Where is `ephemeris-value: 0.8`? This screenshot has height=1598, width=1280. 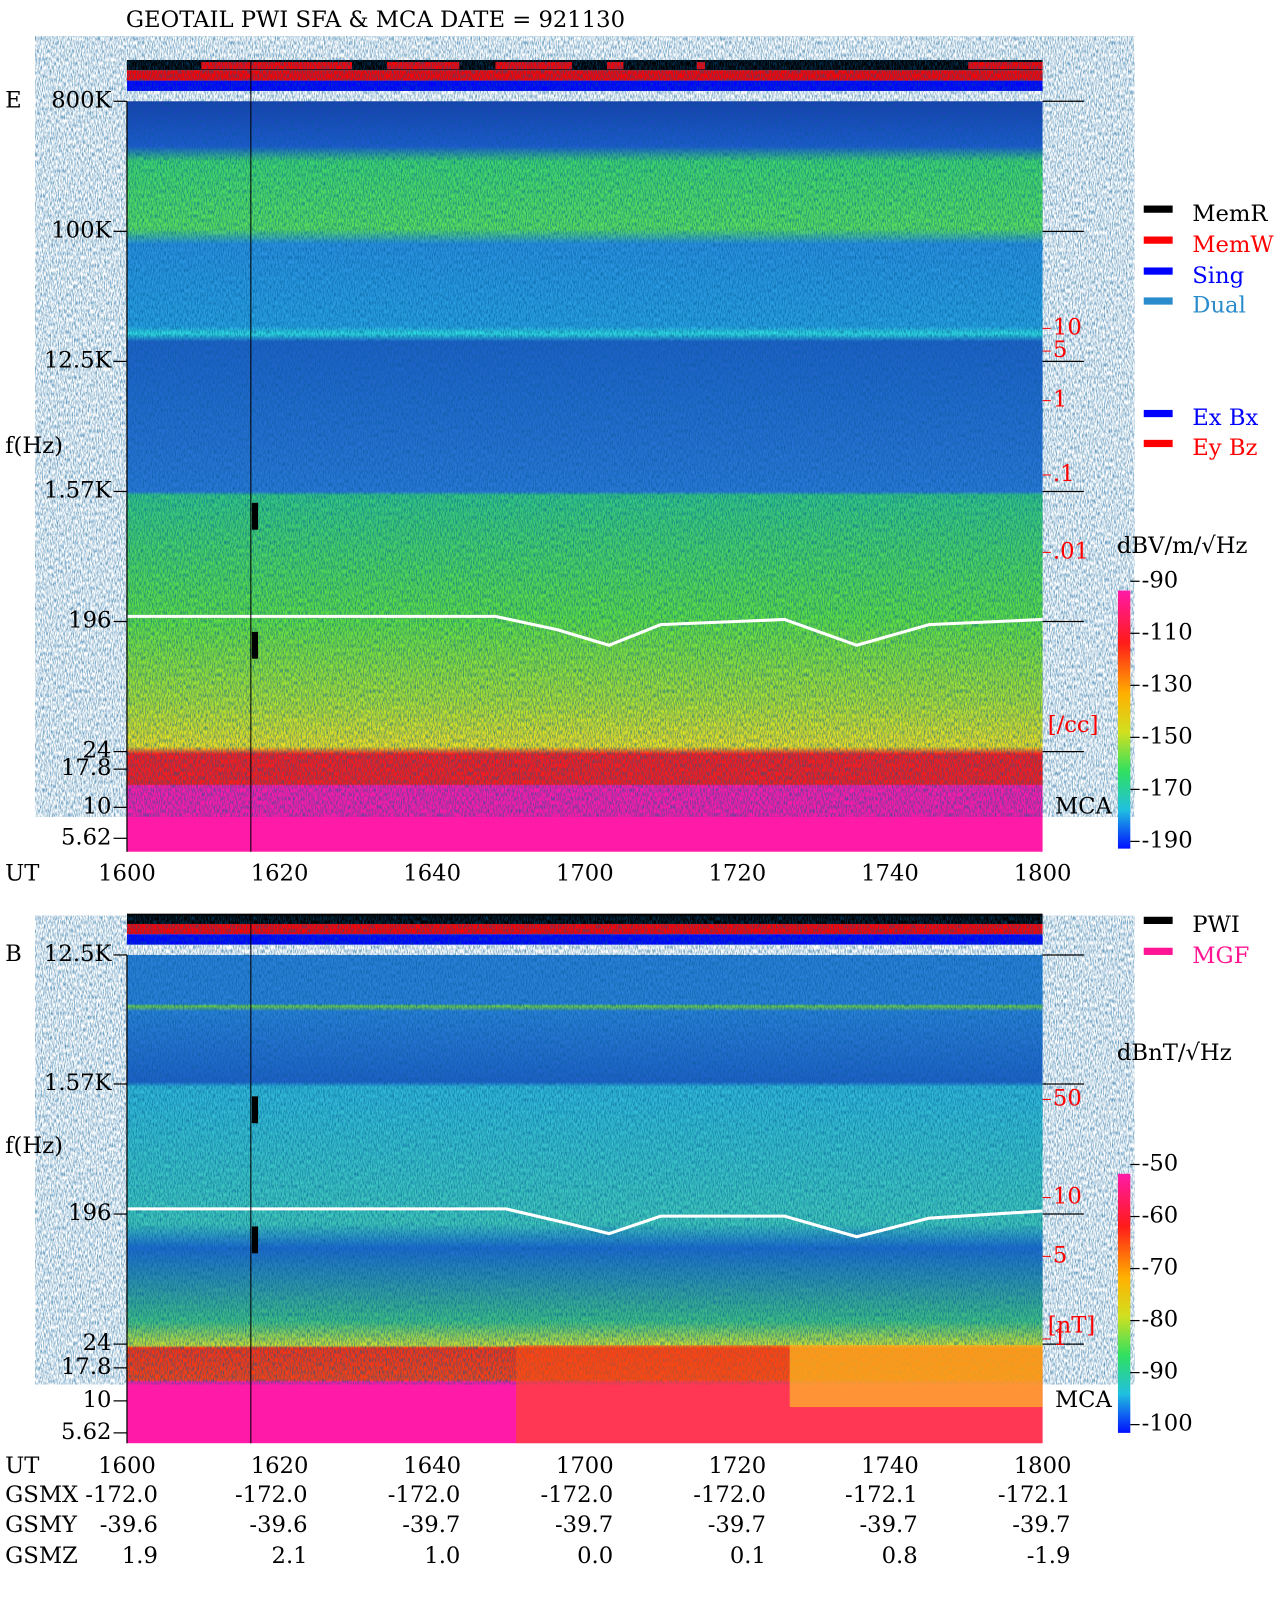 ephemeris-value: 0.8 is located at coordinates (900, 1556).